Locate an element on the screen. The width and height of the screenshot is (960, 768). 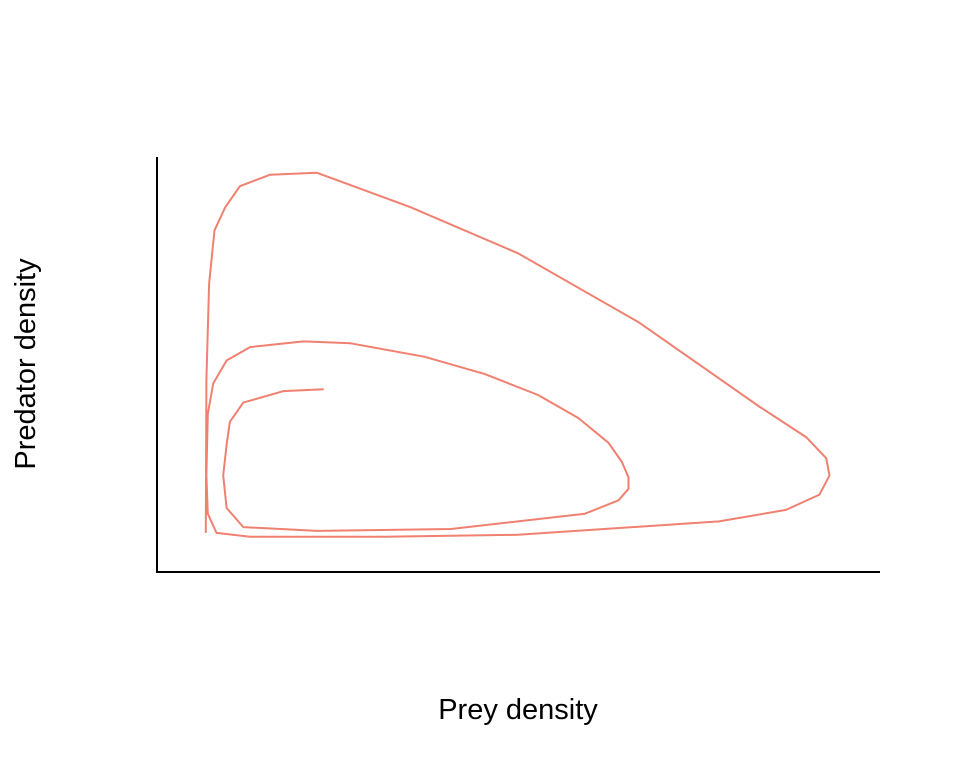
y-axis-label: Predator density is located at coordinates (26, 364).